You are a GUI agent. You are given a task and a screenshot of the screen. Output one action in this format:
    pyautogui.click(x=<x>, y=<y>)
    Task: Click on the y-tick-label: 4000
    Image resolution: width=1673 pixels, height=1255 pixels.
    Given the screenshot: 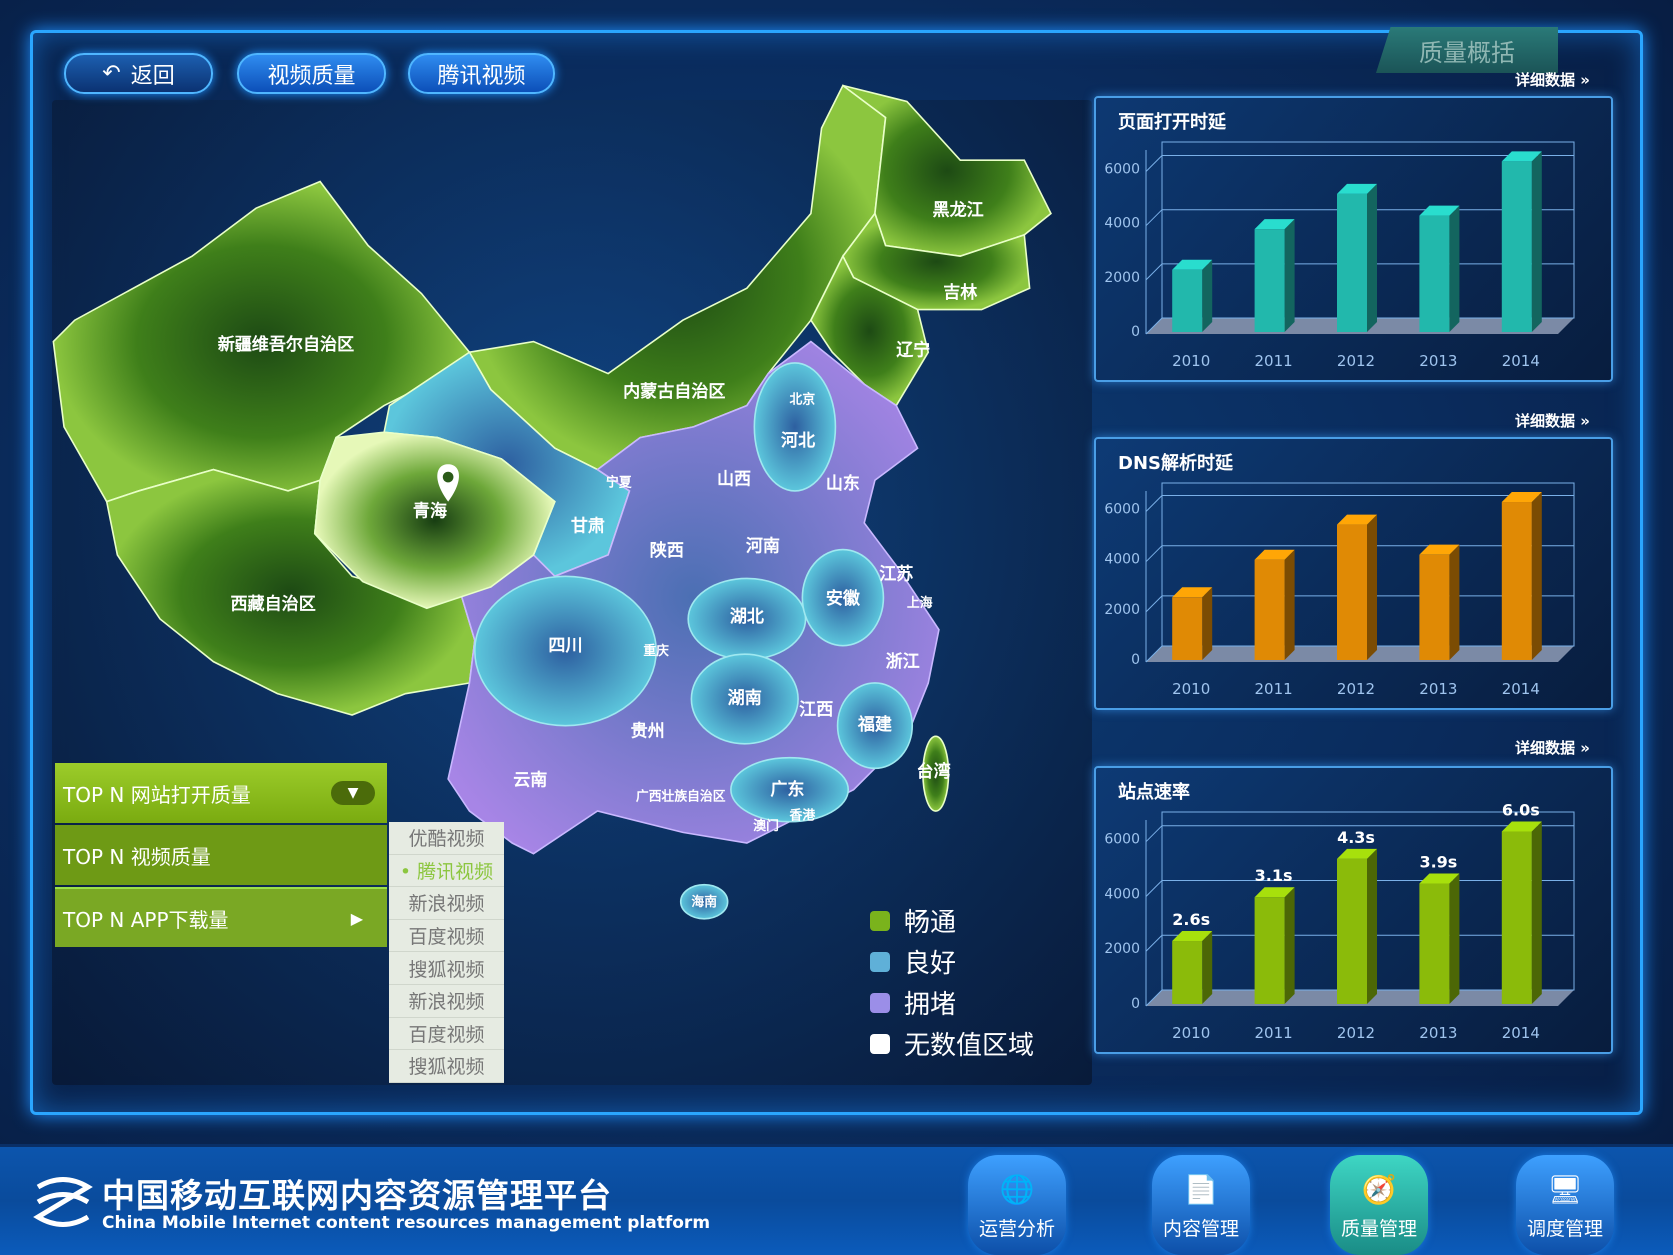 What is the action you would take?
    pyautogui.click(x=1122, y=224)
    